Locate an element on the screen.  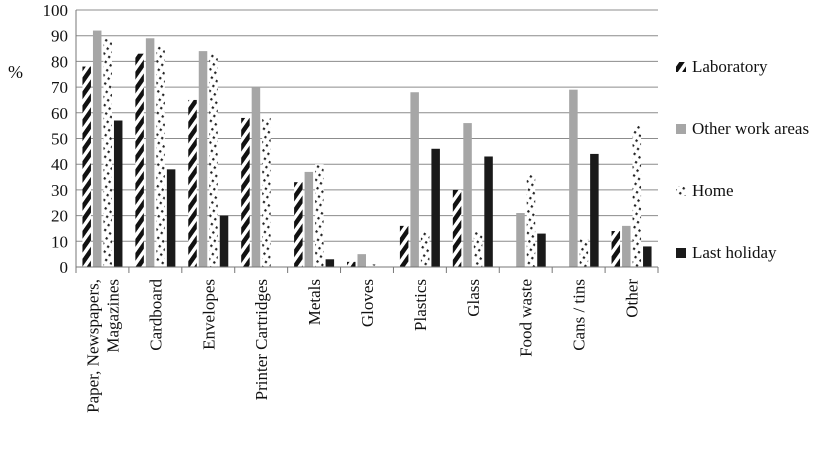
y-tick-label: 40 is located at coordinates (59, 164).